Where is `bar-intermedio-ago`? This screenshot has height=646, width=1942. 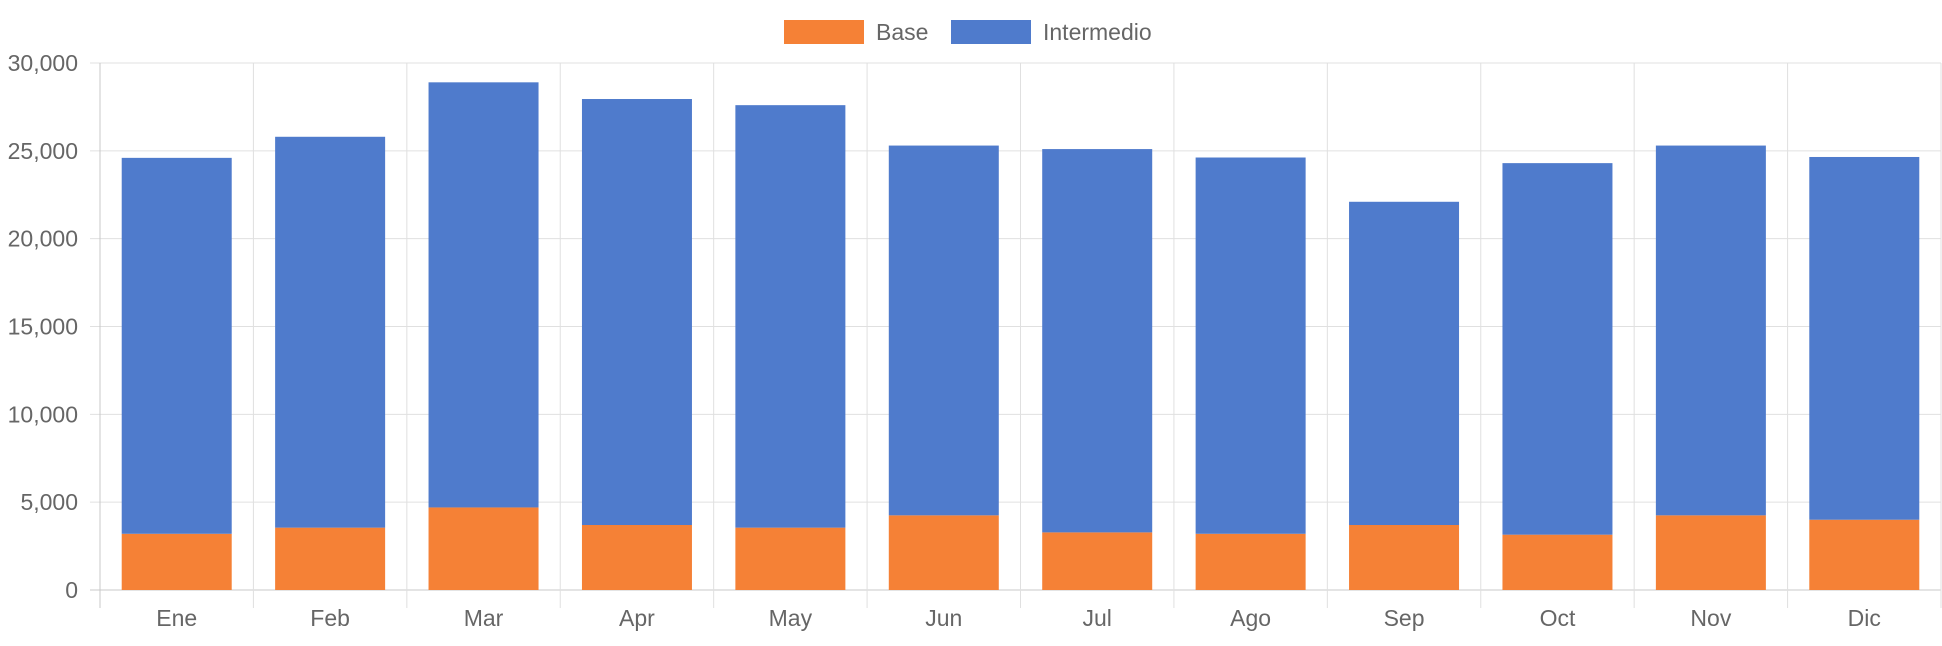
bar-intermedio-ago is located at coordinates (1250, 345).